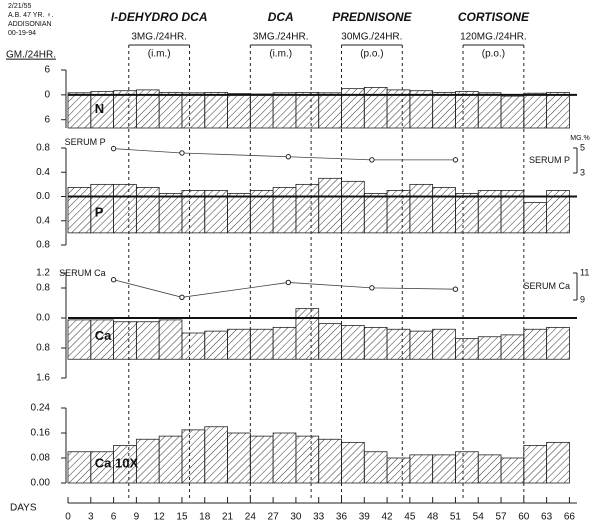  I want to click on treatment-name: I-DEHYDRO DCA, so click(159, 17).